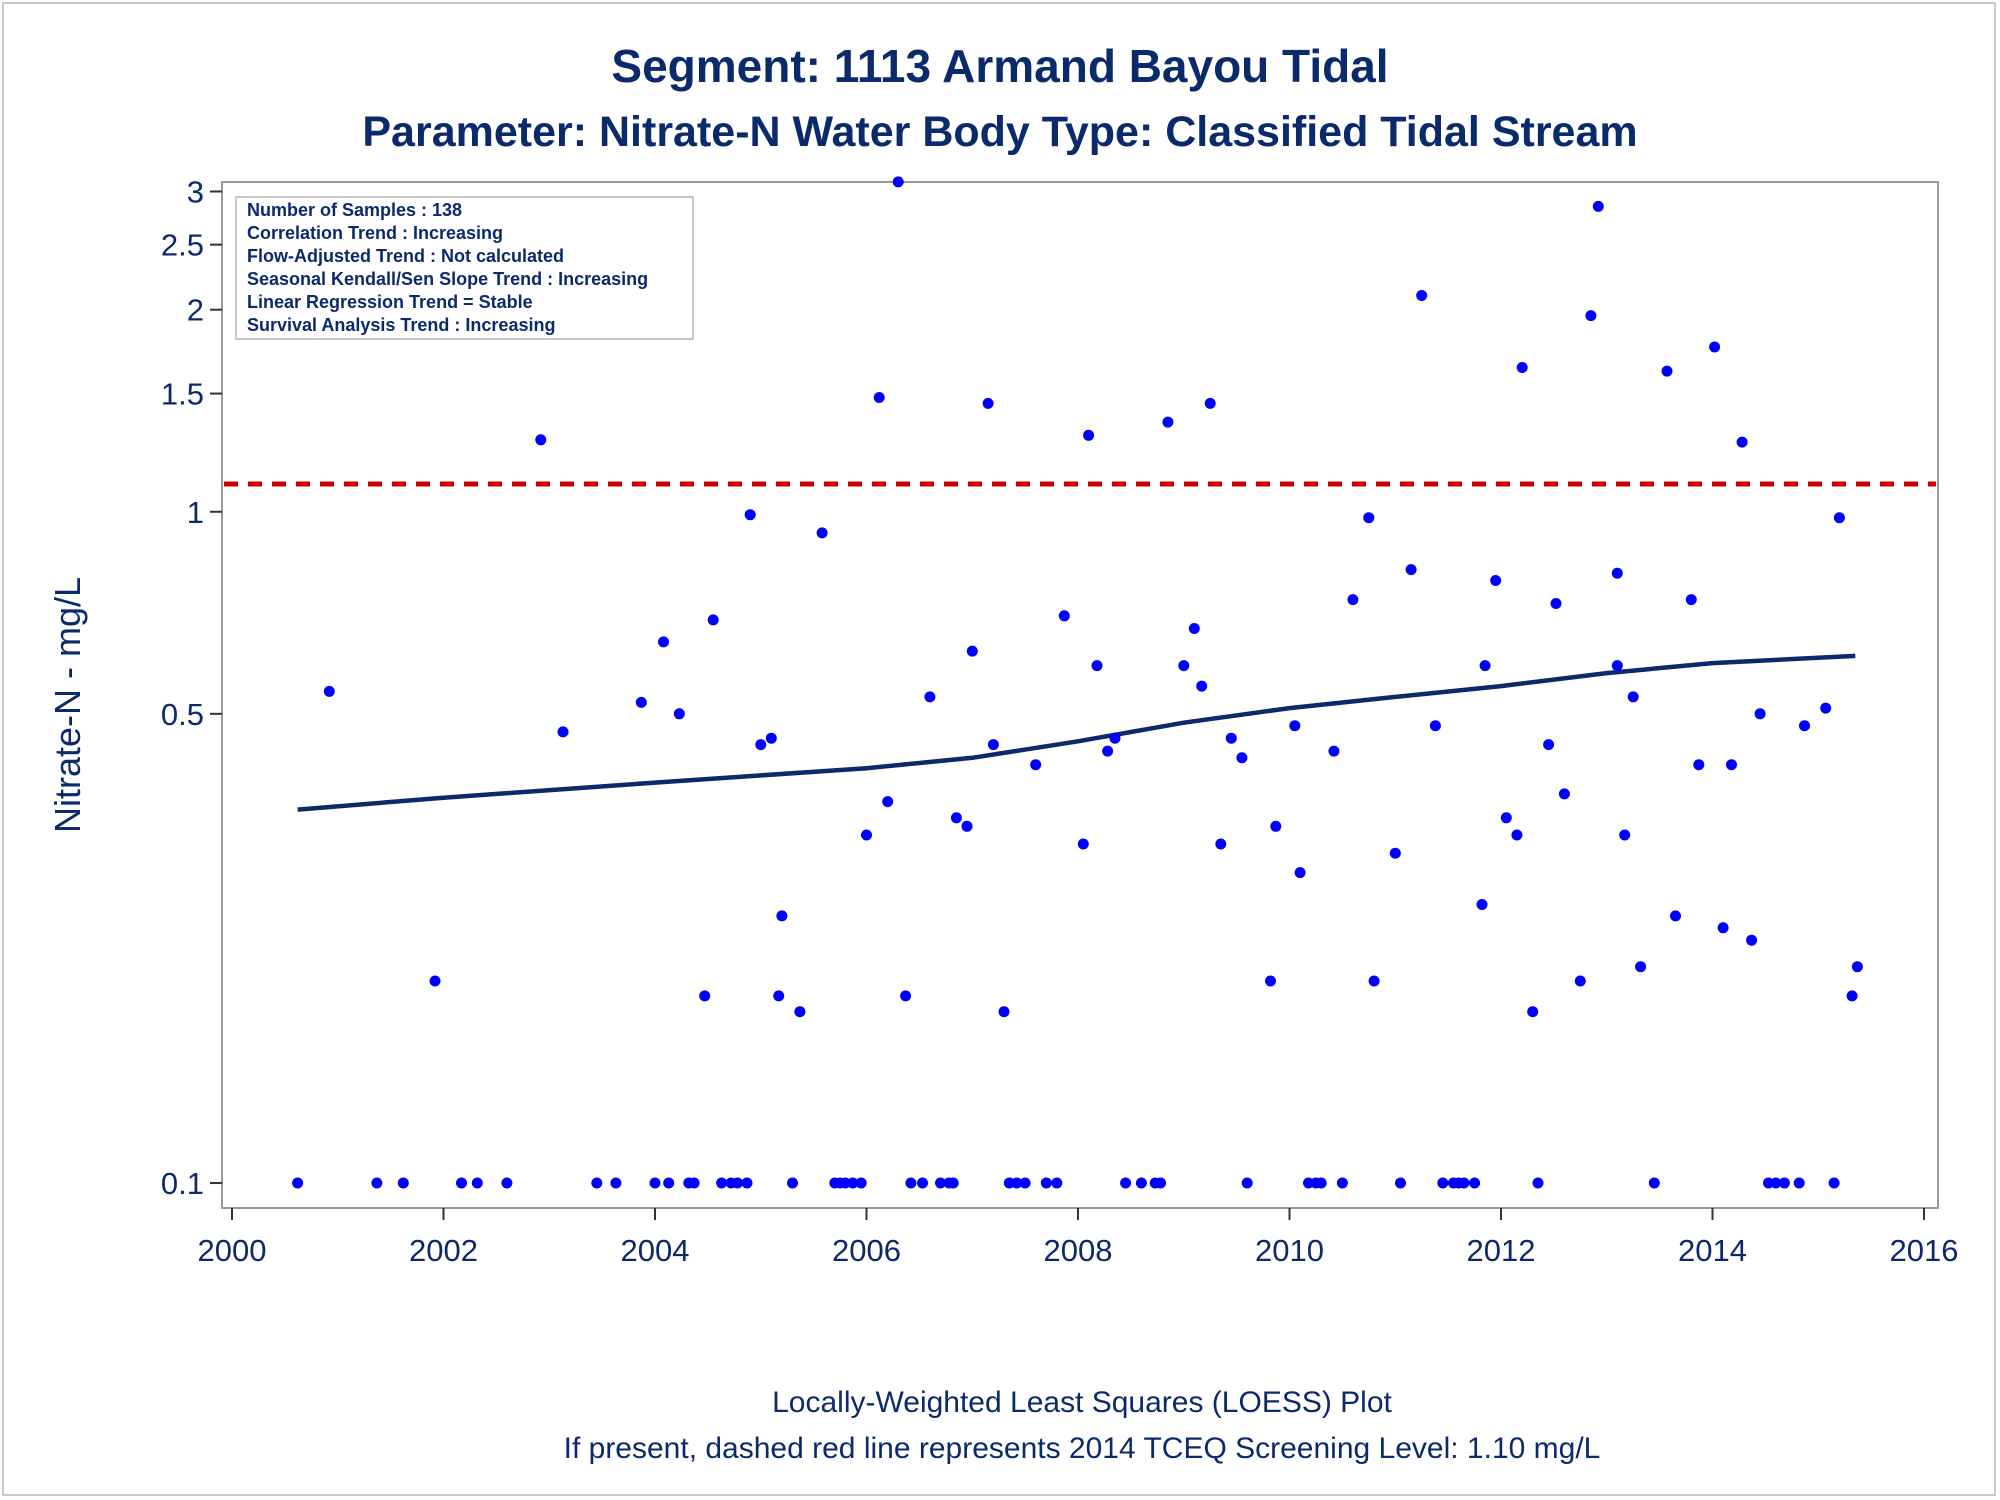 The width and height of the screenshot is (2000, 1500). What do you see at coordinates (405, 256) in the screenshot?
I see `trend-summary-line: Flow-Adjusted Trend : Not calculated` at bounding box center [405, 256].